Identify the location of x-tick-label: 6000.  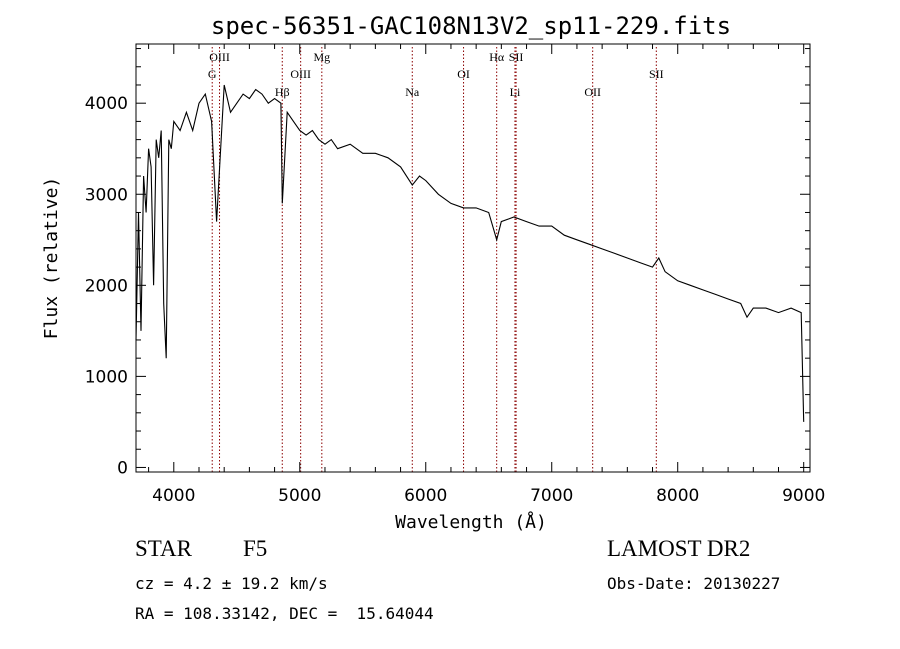
(425, 496).